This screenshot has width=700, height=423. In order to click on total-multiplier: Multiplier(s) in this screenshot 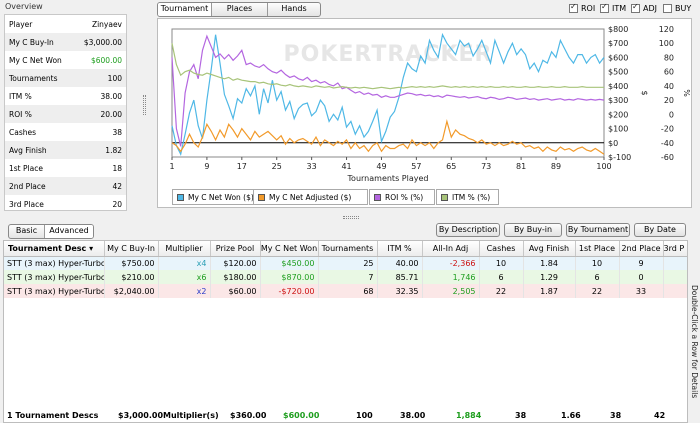, I will do `click(191, 415)`.